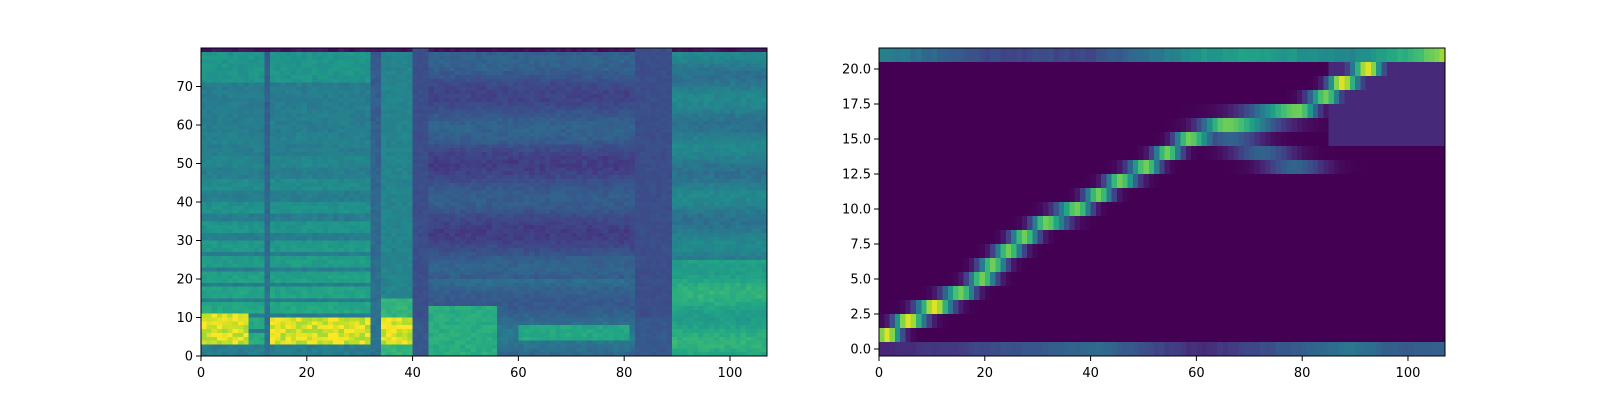 The image size is (1600, 400). I want to click on spectrogram-xtick-label-0: 0, so click(201, 373).